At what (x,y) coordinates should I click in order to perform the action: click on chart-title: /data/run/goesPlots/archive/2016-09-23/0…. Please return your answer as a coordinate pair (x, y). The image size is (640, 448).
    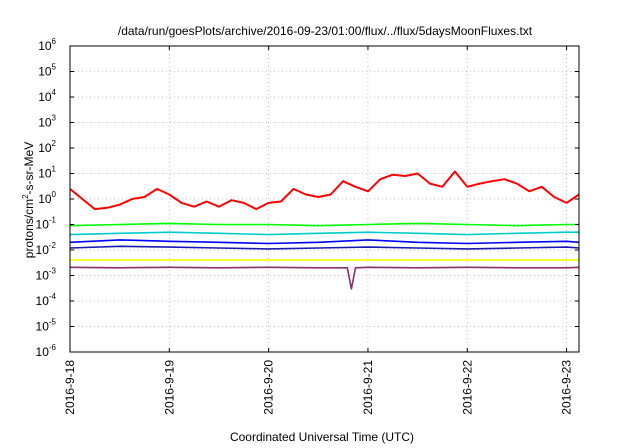
    Looking at the image, I should click on (325, 31).